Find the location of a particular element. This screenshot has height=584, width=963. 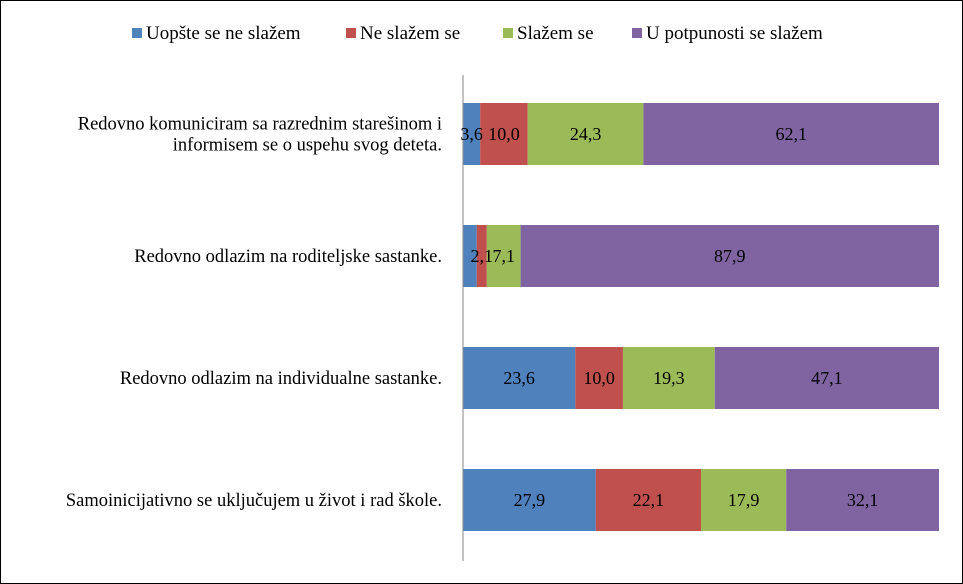

bar-segment-cat2-series4 is located at coordinates (729, 256).